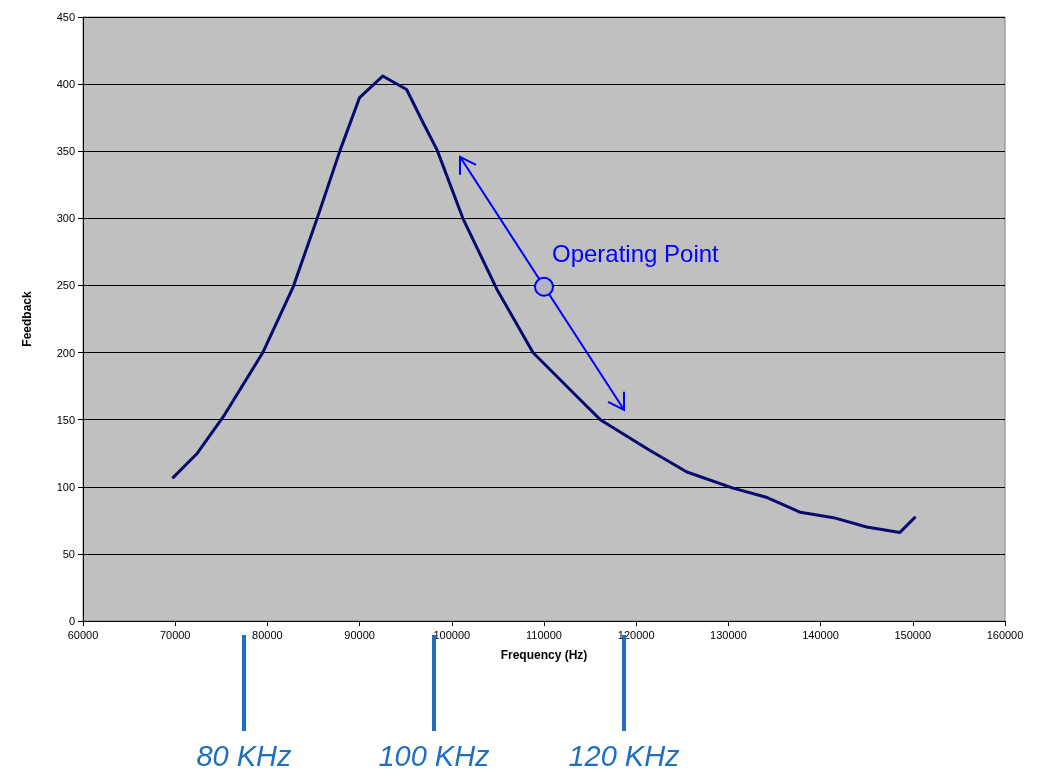 The width and height of the screenshot is (1042, 776). Describe the element at coordinates (65, 285) in the screenshot. I see `y-tick-label: 250` at that location.